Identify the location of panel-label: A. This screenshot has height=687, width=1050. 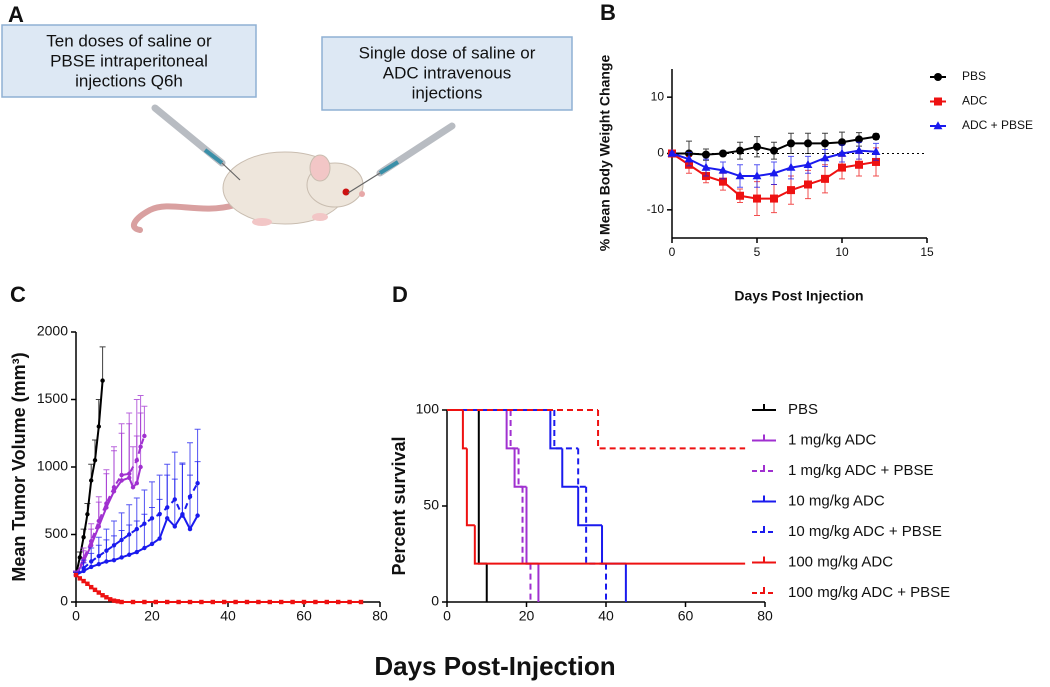
(16, 14).